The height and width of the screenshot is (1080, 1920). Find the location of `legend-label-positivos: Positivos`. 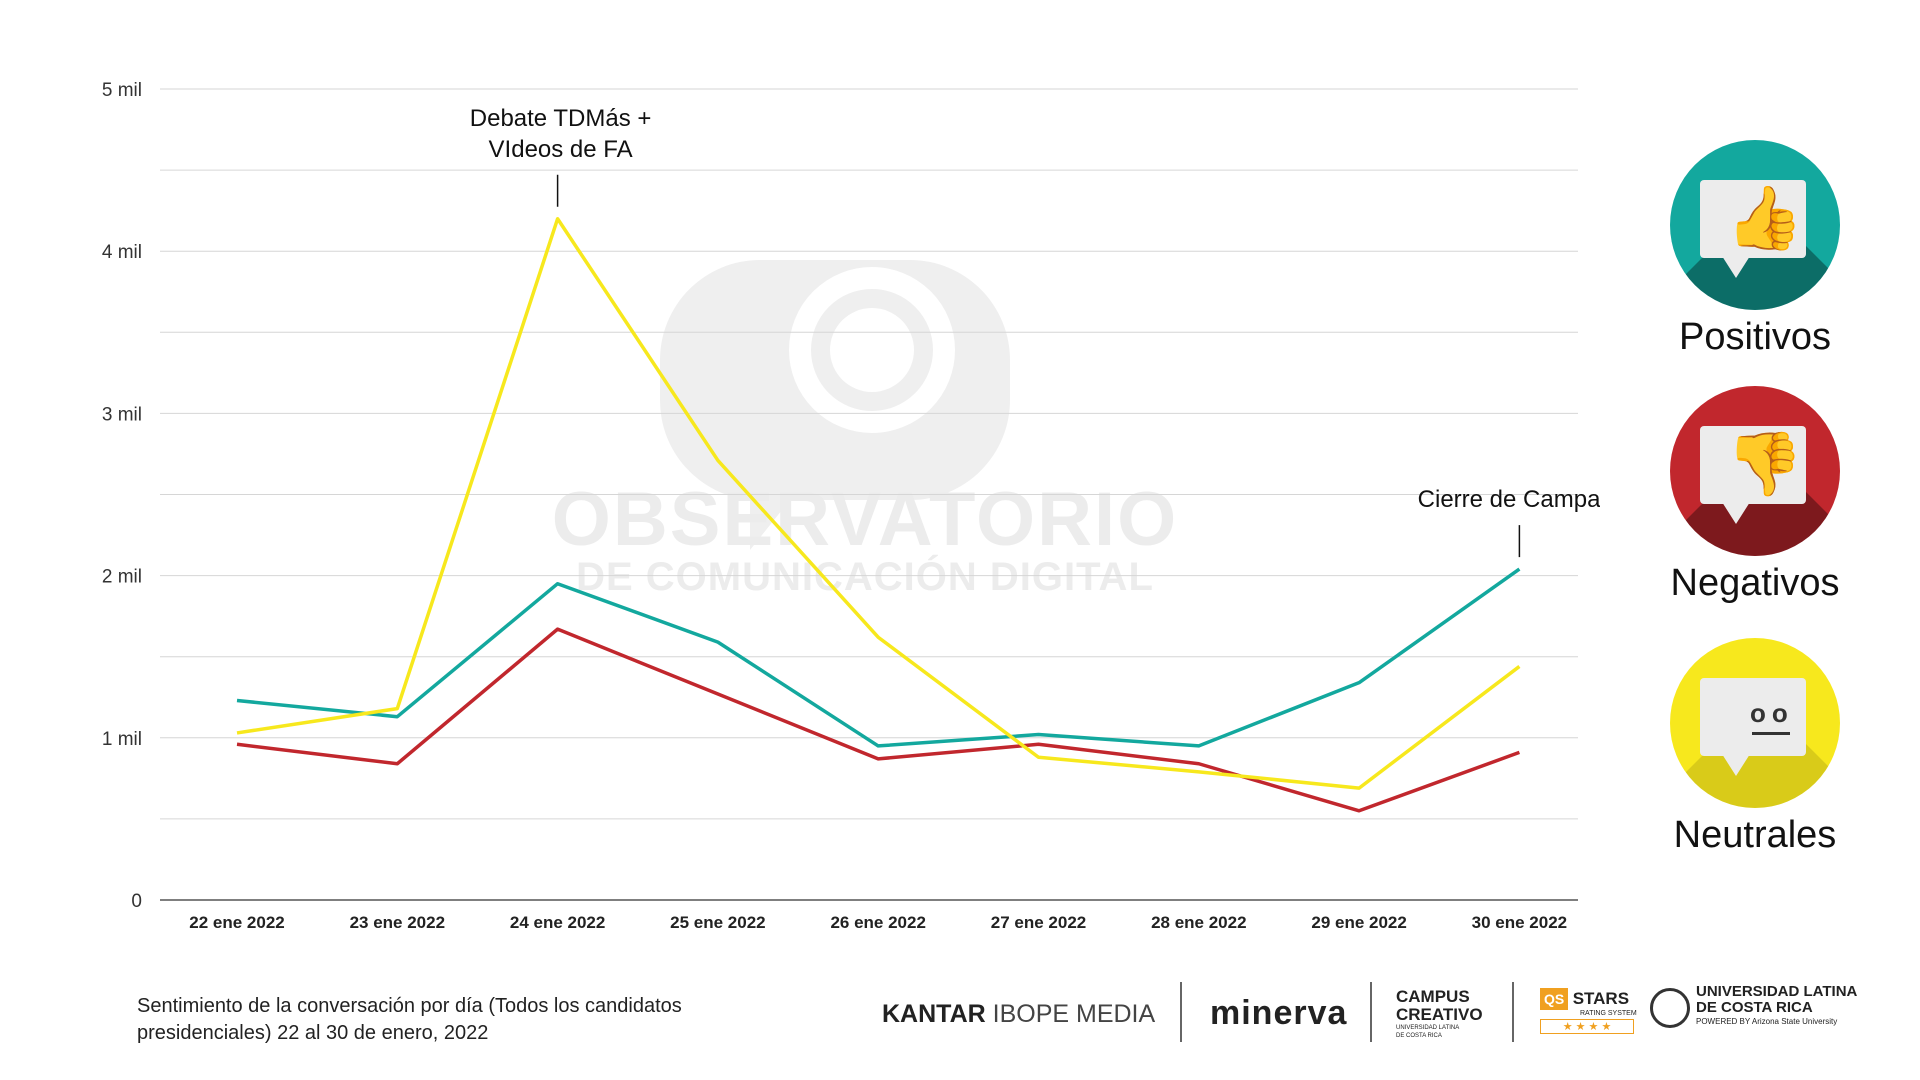

legend-label-positivos: Positivos is located at coordinates (1755, 337).